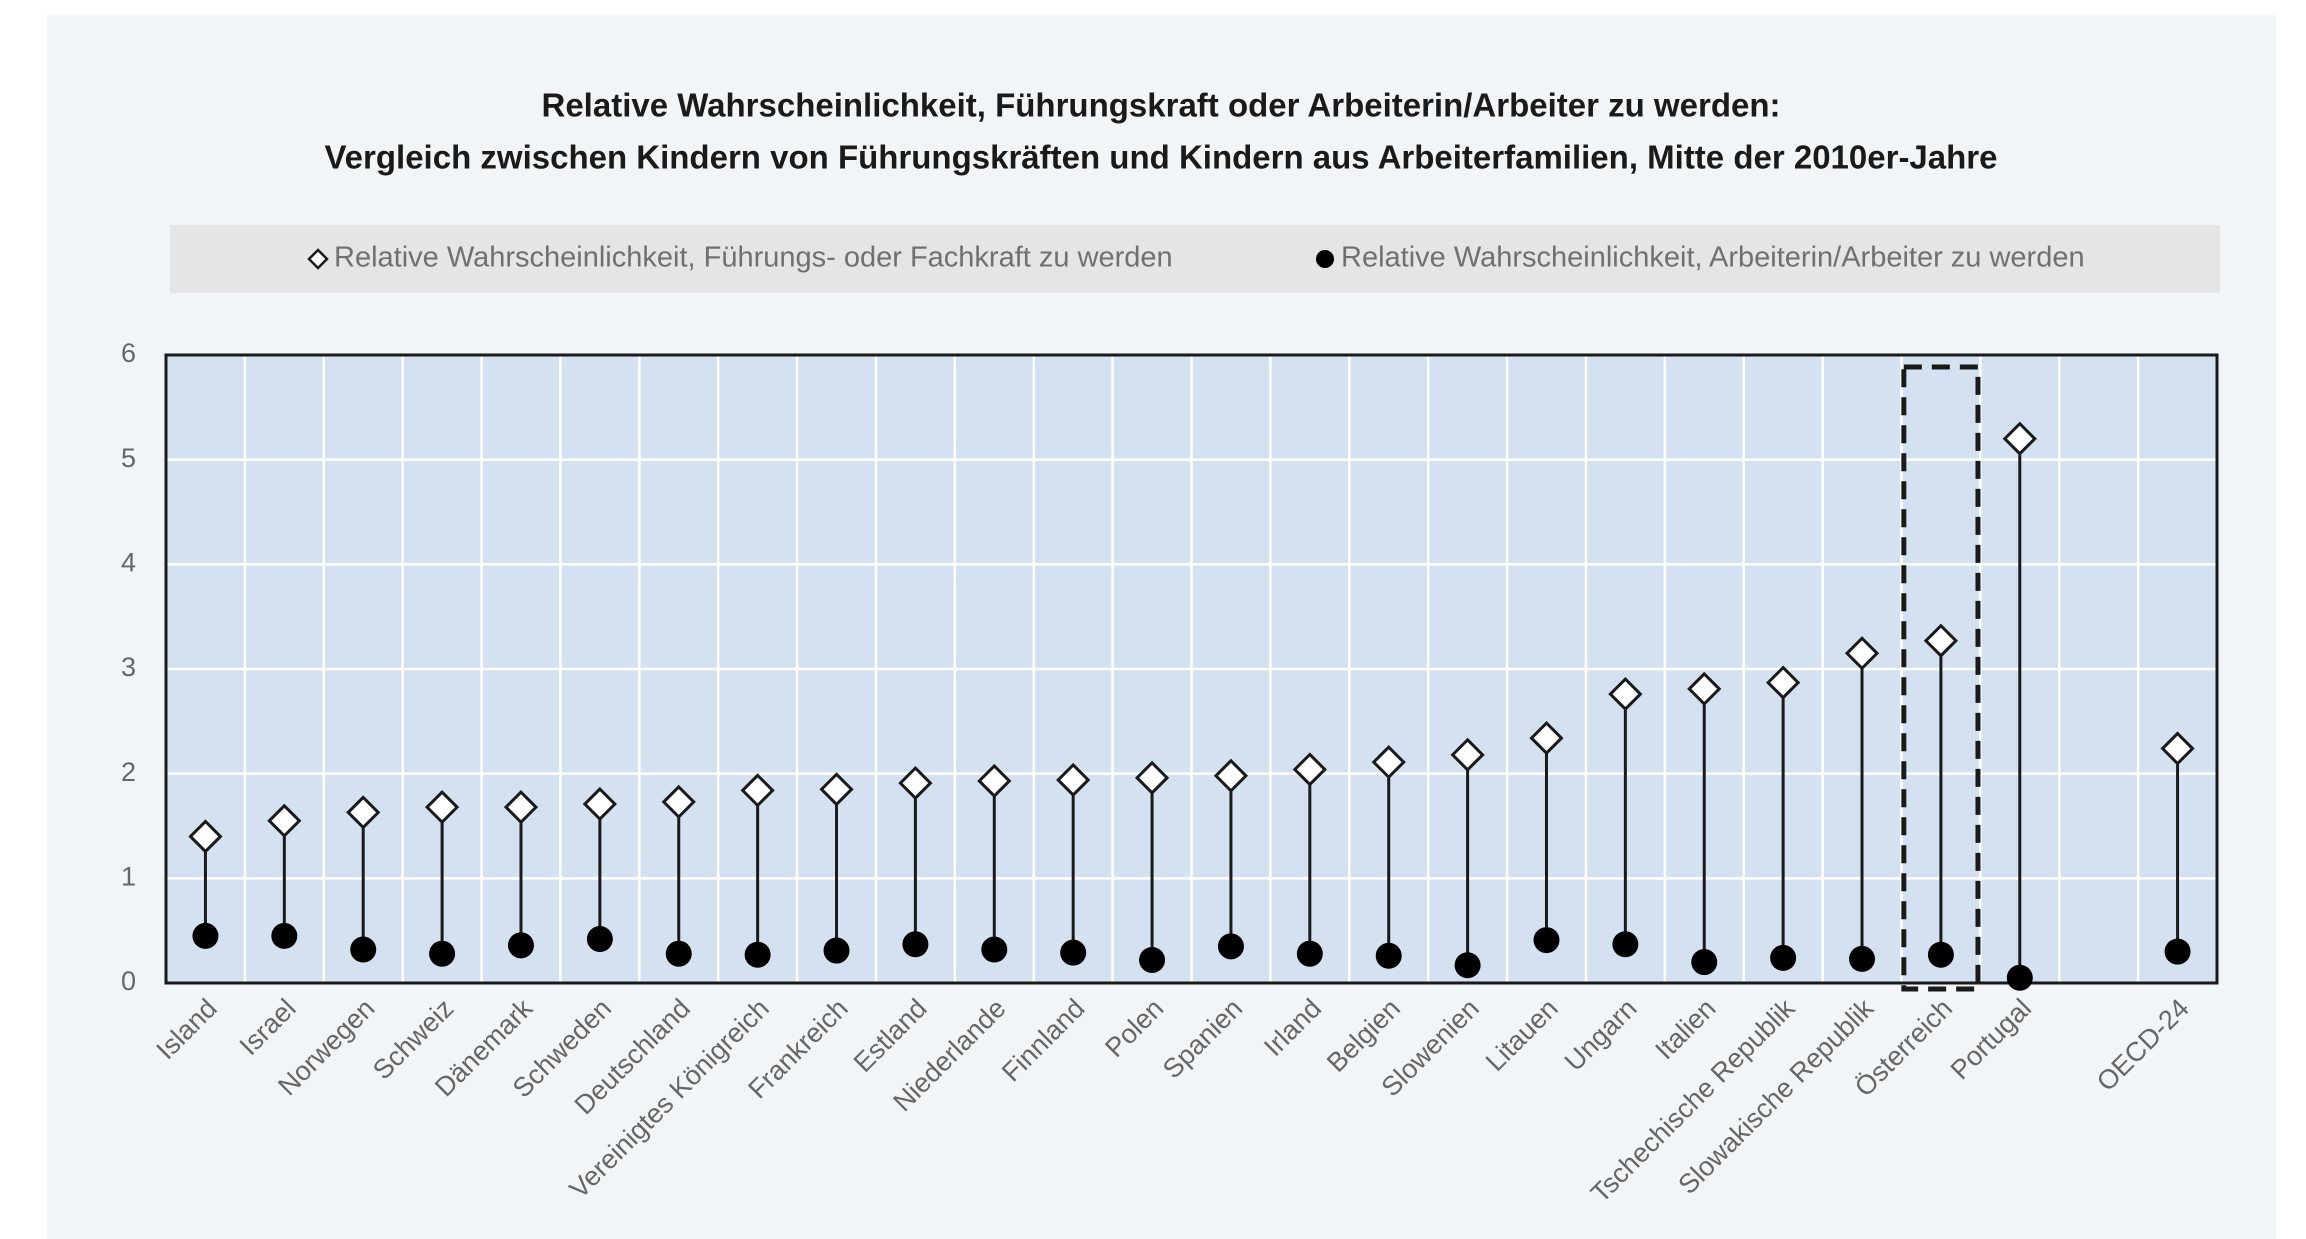  What do you see at coordinates (128, 772) in the screenshot?
I see `y-tick-label: 2` at bounding box center [128, 772].